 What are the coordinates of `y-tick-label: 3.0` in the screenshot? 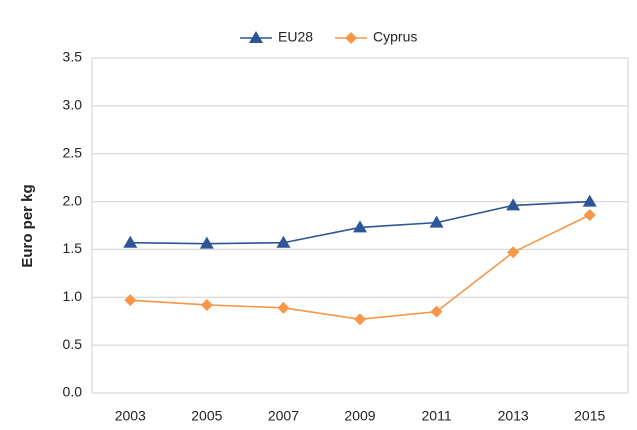 It's located at (73, 105).